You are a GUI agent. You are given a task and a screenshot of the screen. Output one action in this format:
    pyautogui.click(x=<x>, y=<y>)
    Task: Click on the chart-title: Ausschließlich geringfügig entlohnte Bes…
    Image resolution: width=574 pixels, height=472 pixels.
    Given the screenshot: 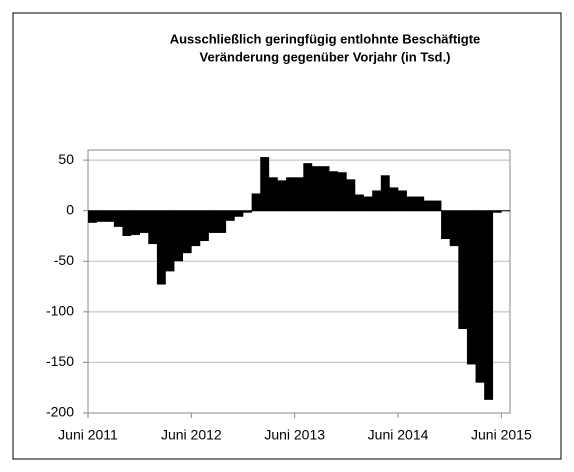 What is the action you would take?
    pyautogui.click(x=325, y=38)
    